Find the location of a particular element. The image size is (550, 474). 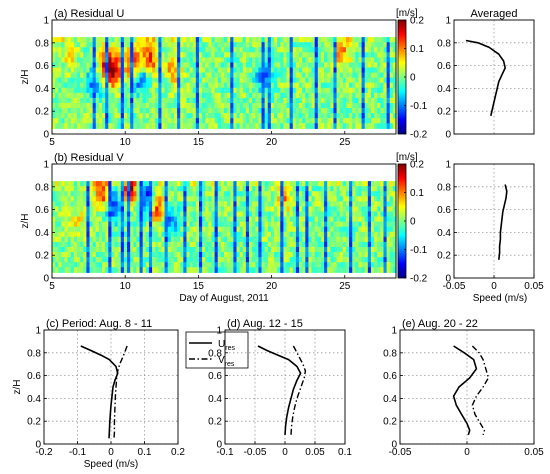

residual-v-xtick-label-2: 15 is located at coordinates (199, 286).